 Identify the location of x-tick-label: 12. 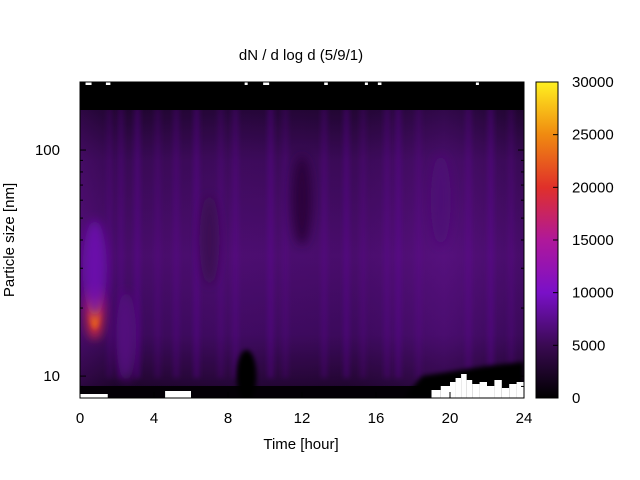
(302, 418).